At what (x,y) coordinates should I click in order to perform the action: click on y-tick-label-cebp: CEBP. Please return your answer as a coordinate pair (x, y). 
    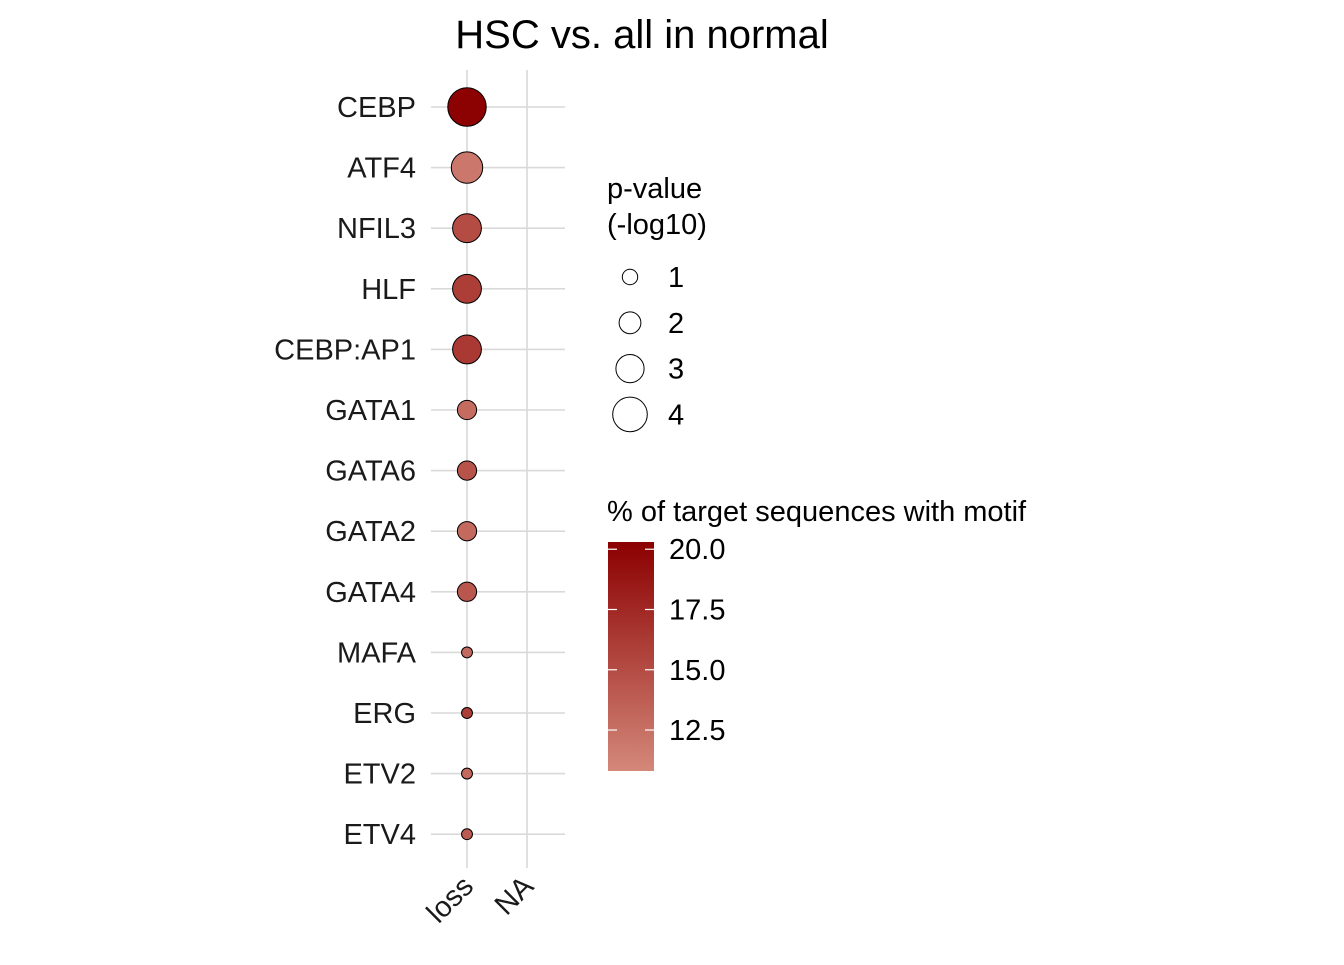
    Looking at the image, I should click on (376, 108).